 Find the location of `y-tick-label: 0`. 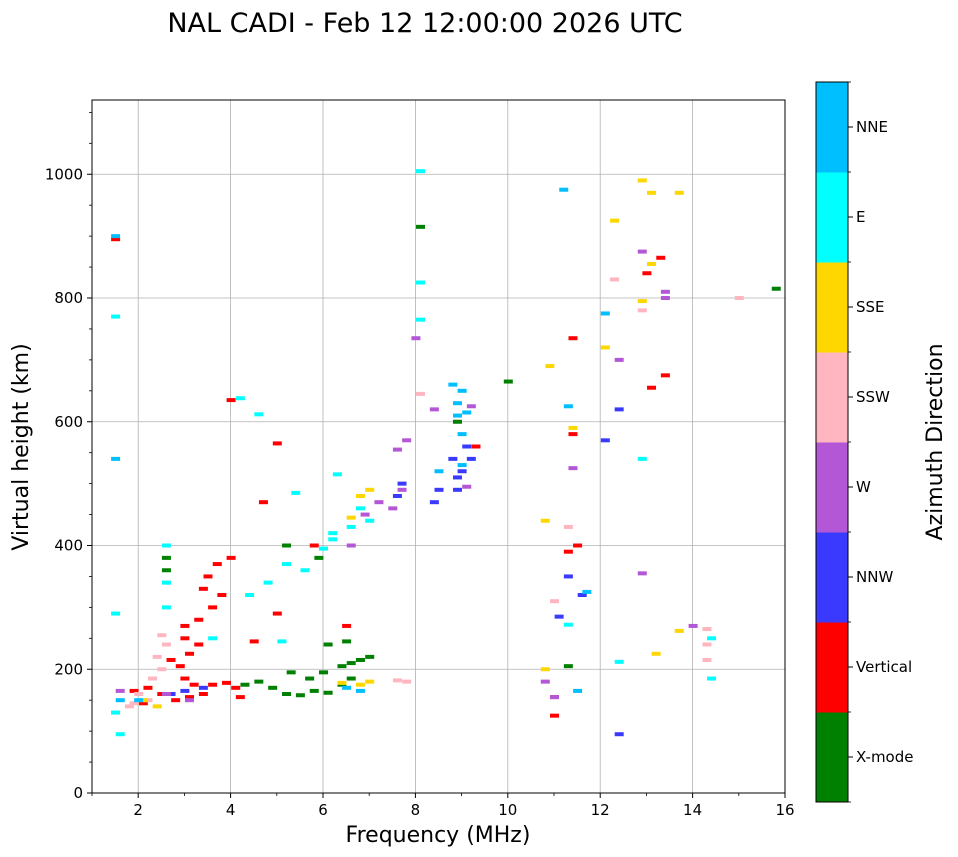

y-tick-label: 0 is located at coordinates (78, 793).